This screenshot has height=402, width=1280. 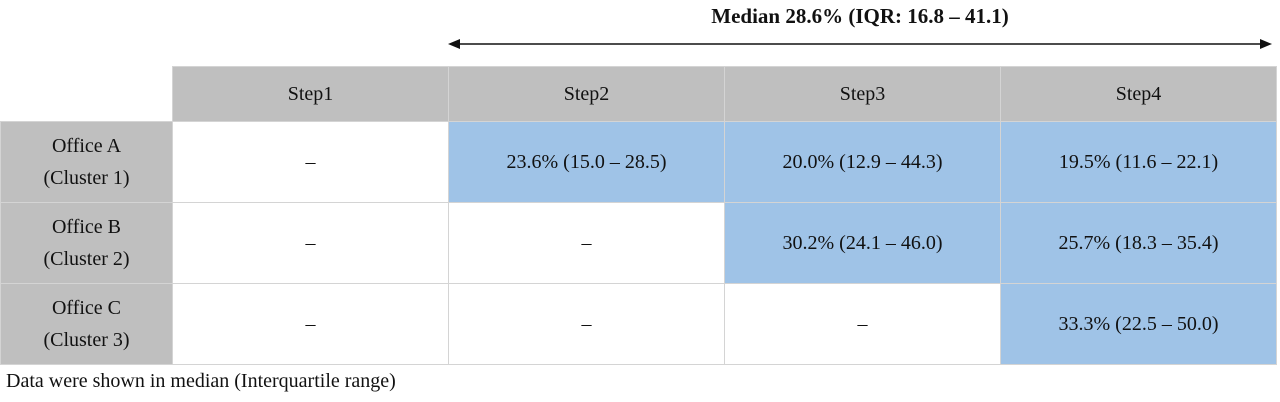 I want to click on row-label: Office B (Cluster 2), so click(x=86, y=243).